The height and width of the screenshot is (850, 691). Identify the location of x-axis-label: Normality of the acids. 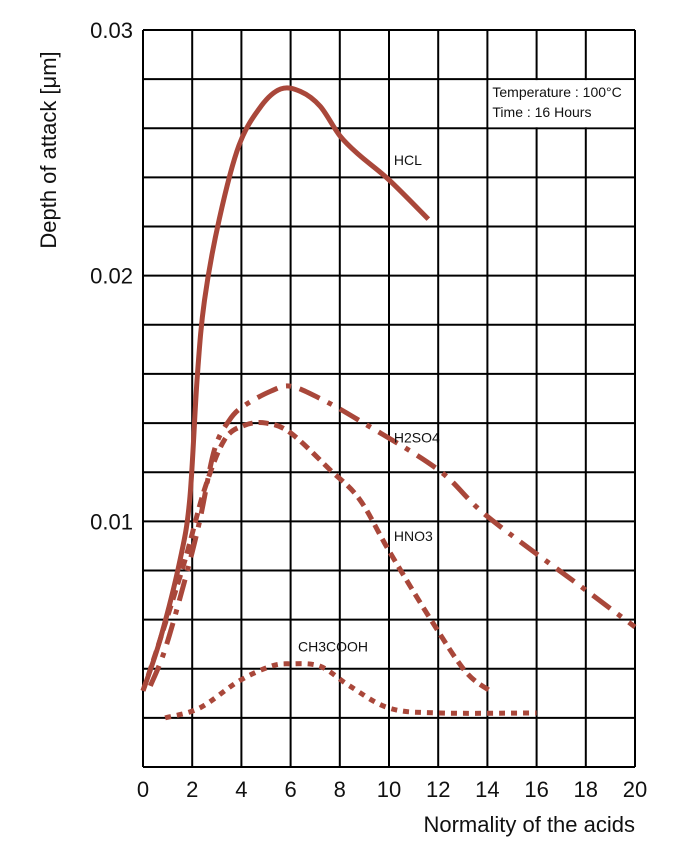
(529, 824).